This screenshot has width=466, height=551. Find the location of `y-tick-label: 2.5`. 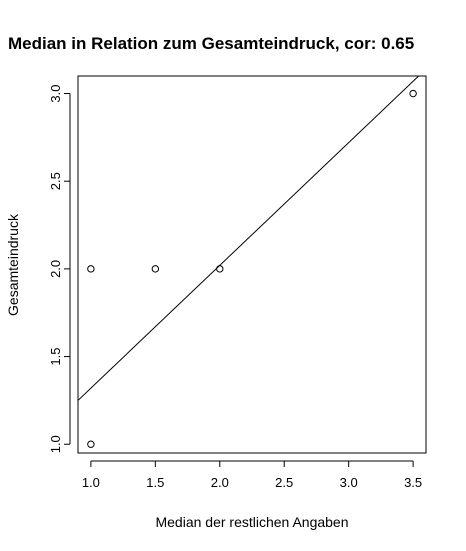

y-tick-label: 2.5 is located at coordinates (55, 181).